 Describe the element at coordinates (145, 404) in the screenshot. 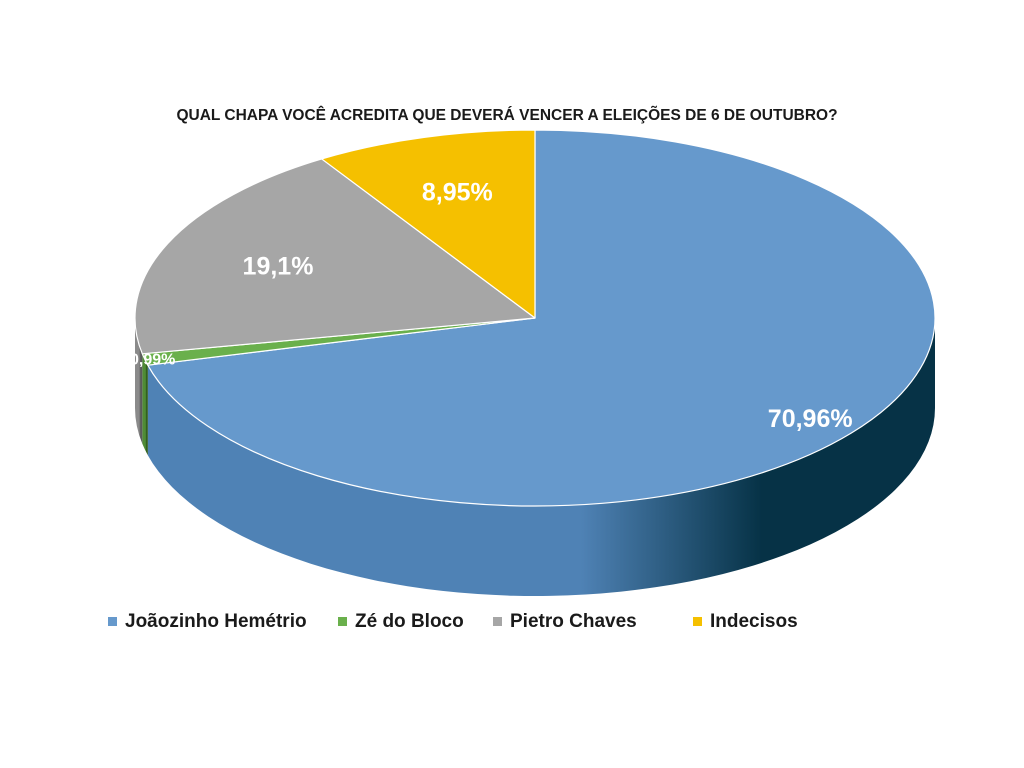

I see `pie-side-z-do-bloco` at that location.